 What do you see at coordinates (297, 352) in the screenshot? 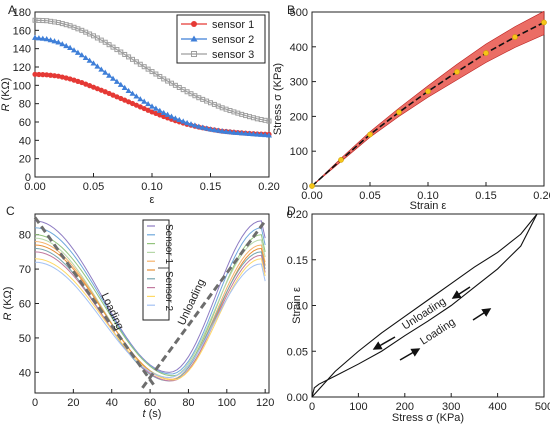
I see `y-tick-label: 0.05` at bounding box center [297, 352].